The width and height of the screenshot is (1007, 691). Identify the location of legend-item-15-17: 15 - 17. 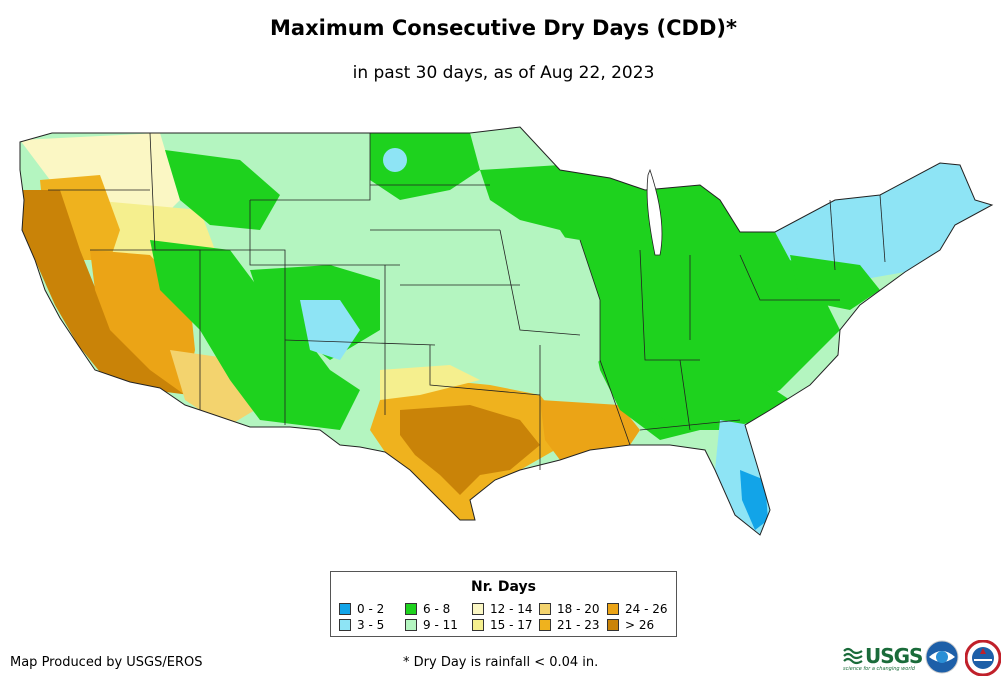
(502, 625).